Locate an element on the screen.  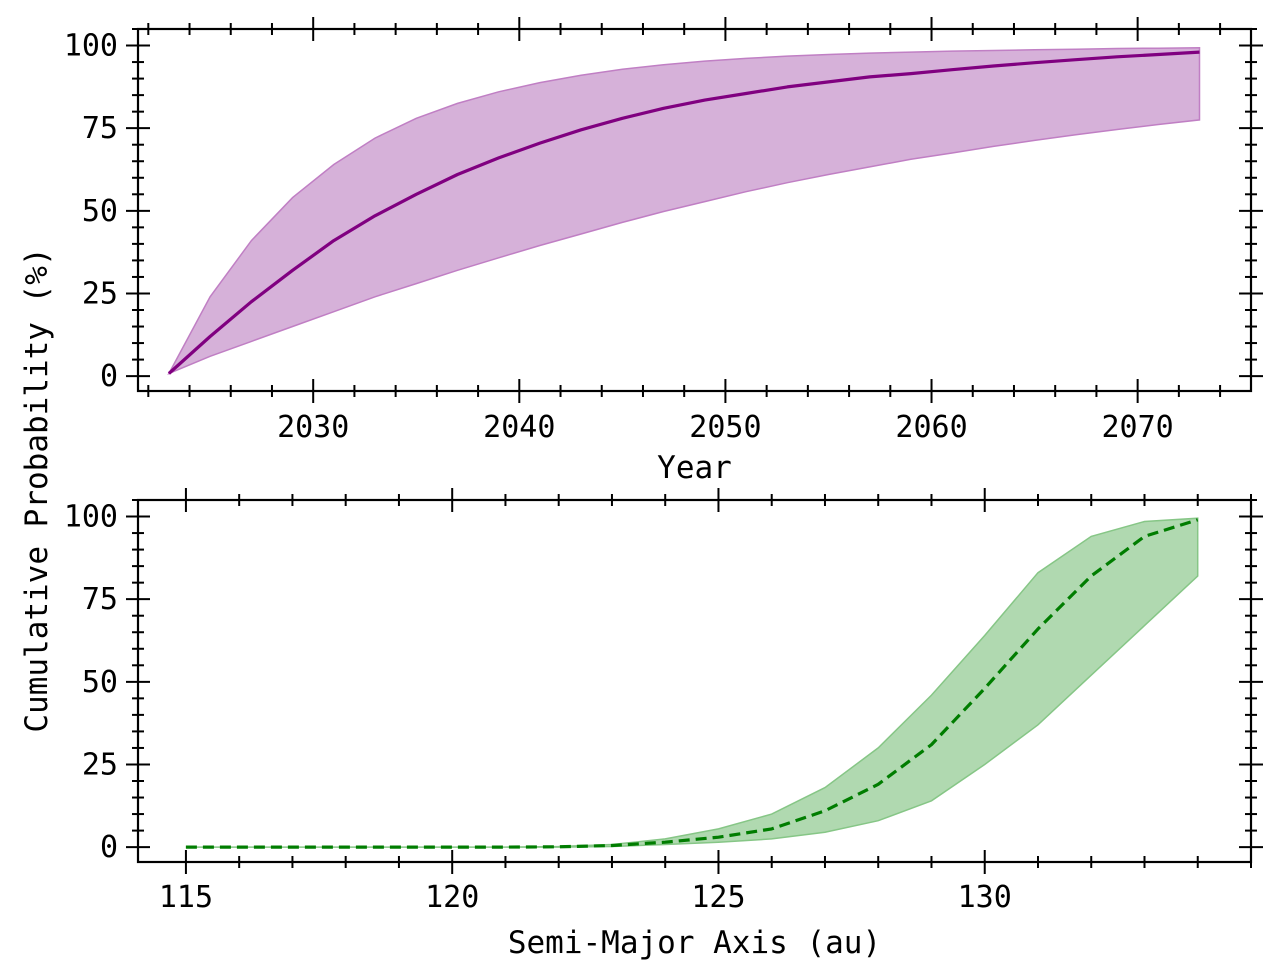
x-tick-label: 2060 is located at coordinates (931, 427).